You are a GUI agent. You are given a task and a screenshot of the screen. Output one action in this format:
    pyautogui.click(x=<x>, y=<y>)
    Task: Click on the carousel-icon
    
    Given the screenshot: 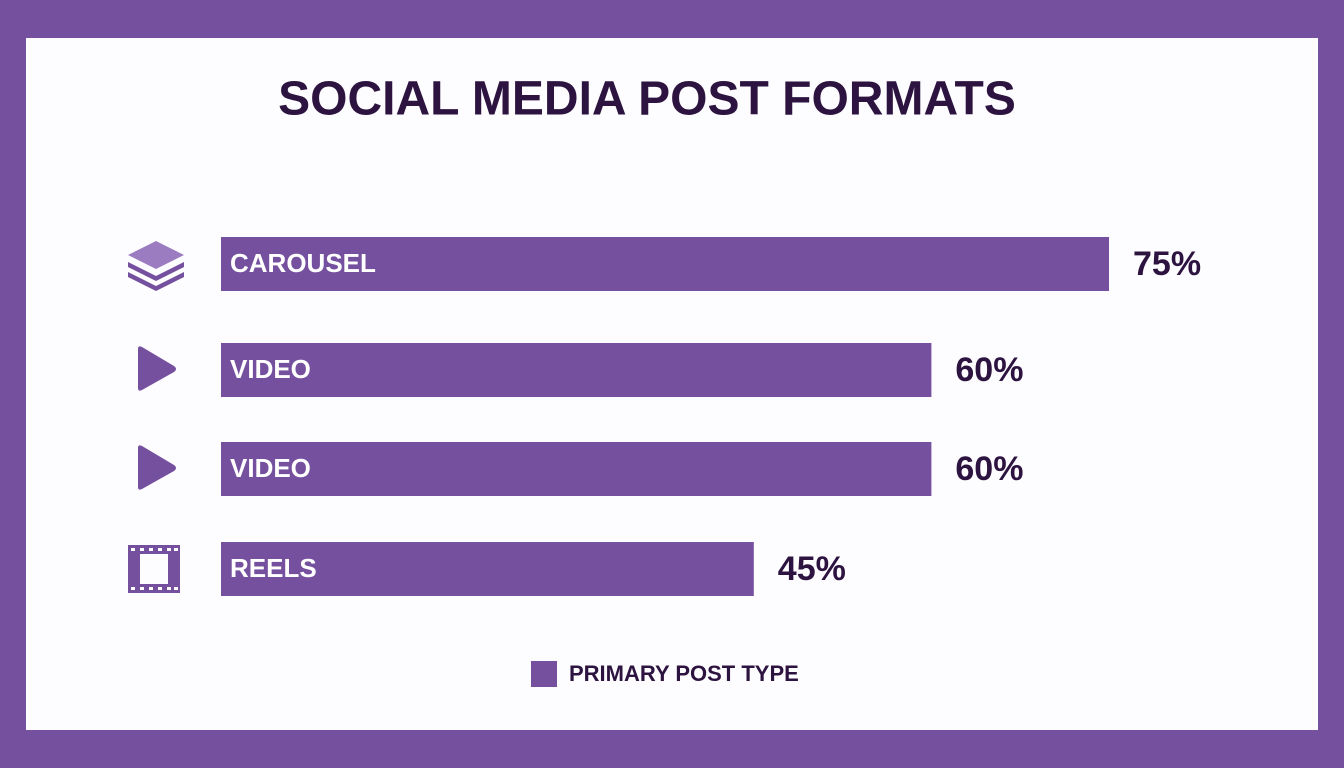 What is the action you would take?
    pyautogui.click(x=156, y=266)
    